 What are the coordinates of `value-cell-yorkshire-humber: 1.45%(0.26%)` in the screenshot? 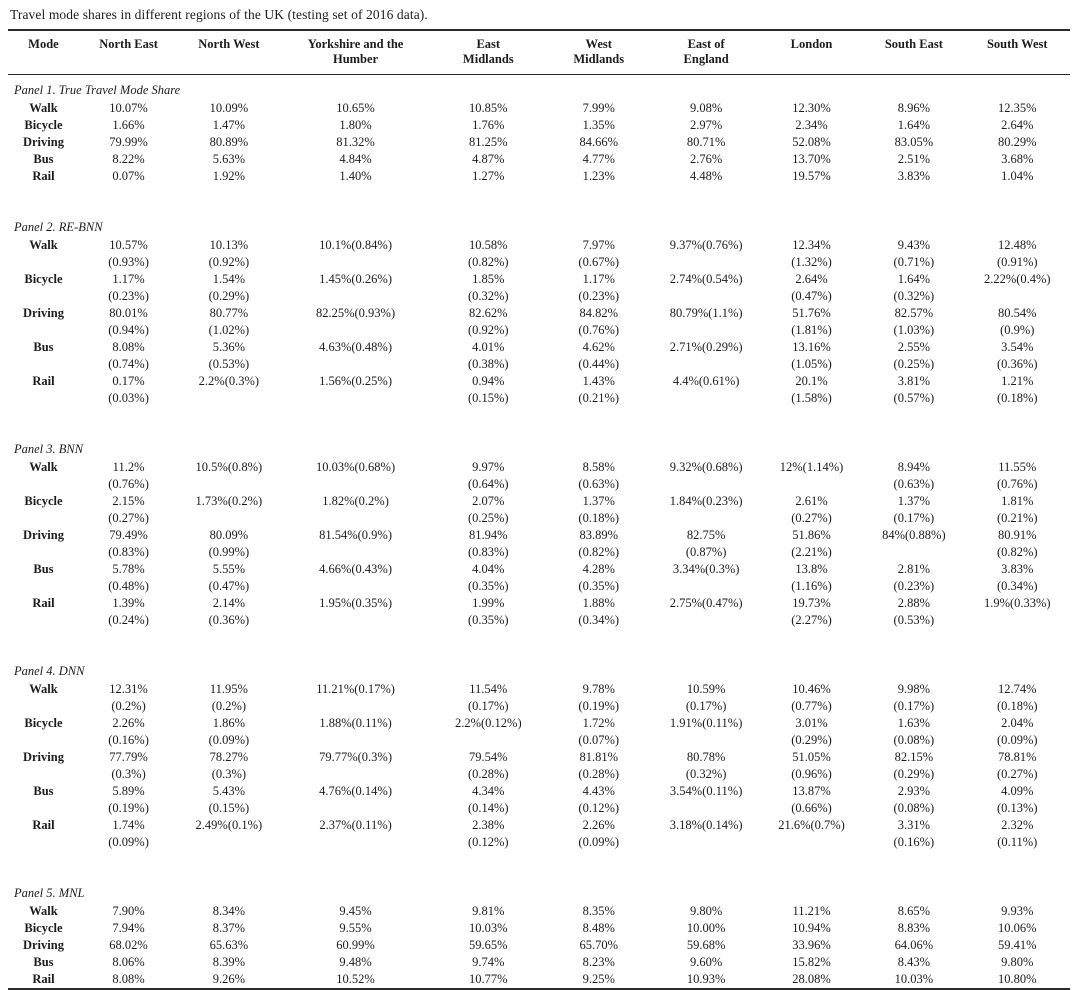 It's located at (356, 288).